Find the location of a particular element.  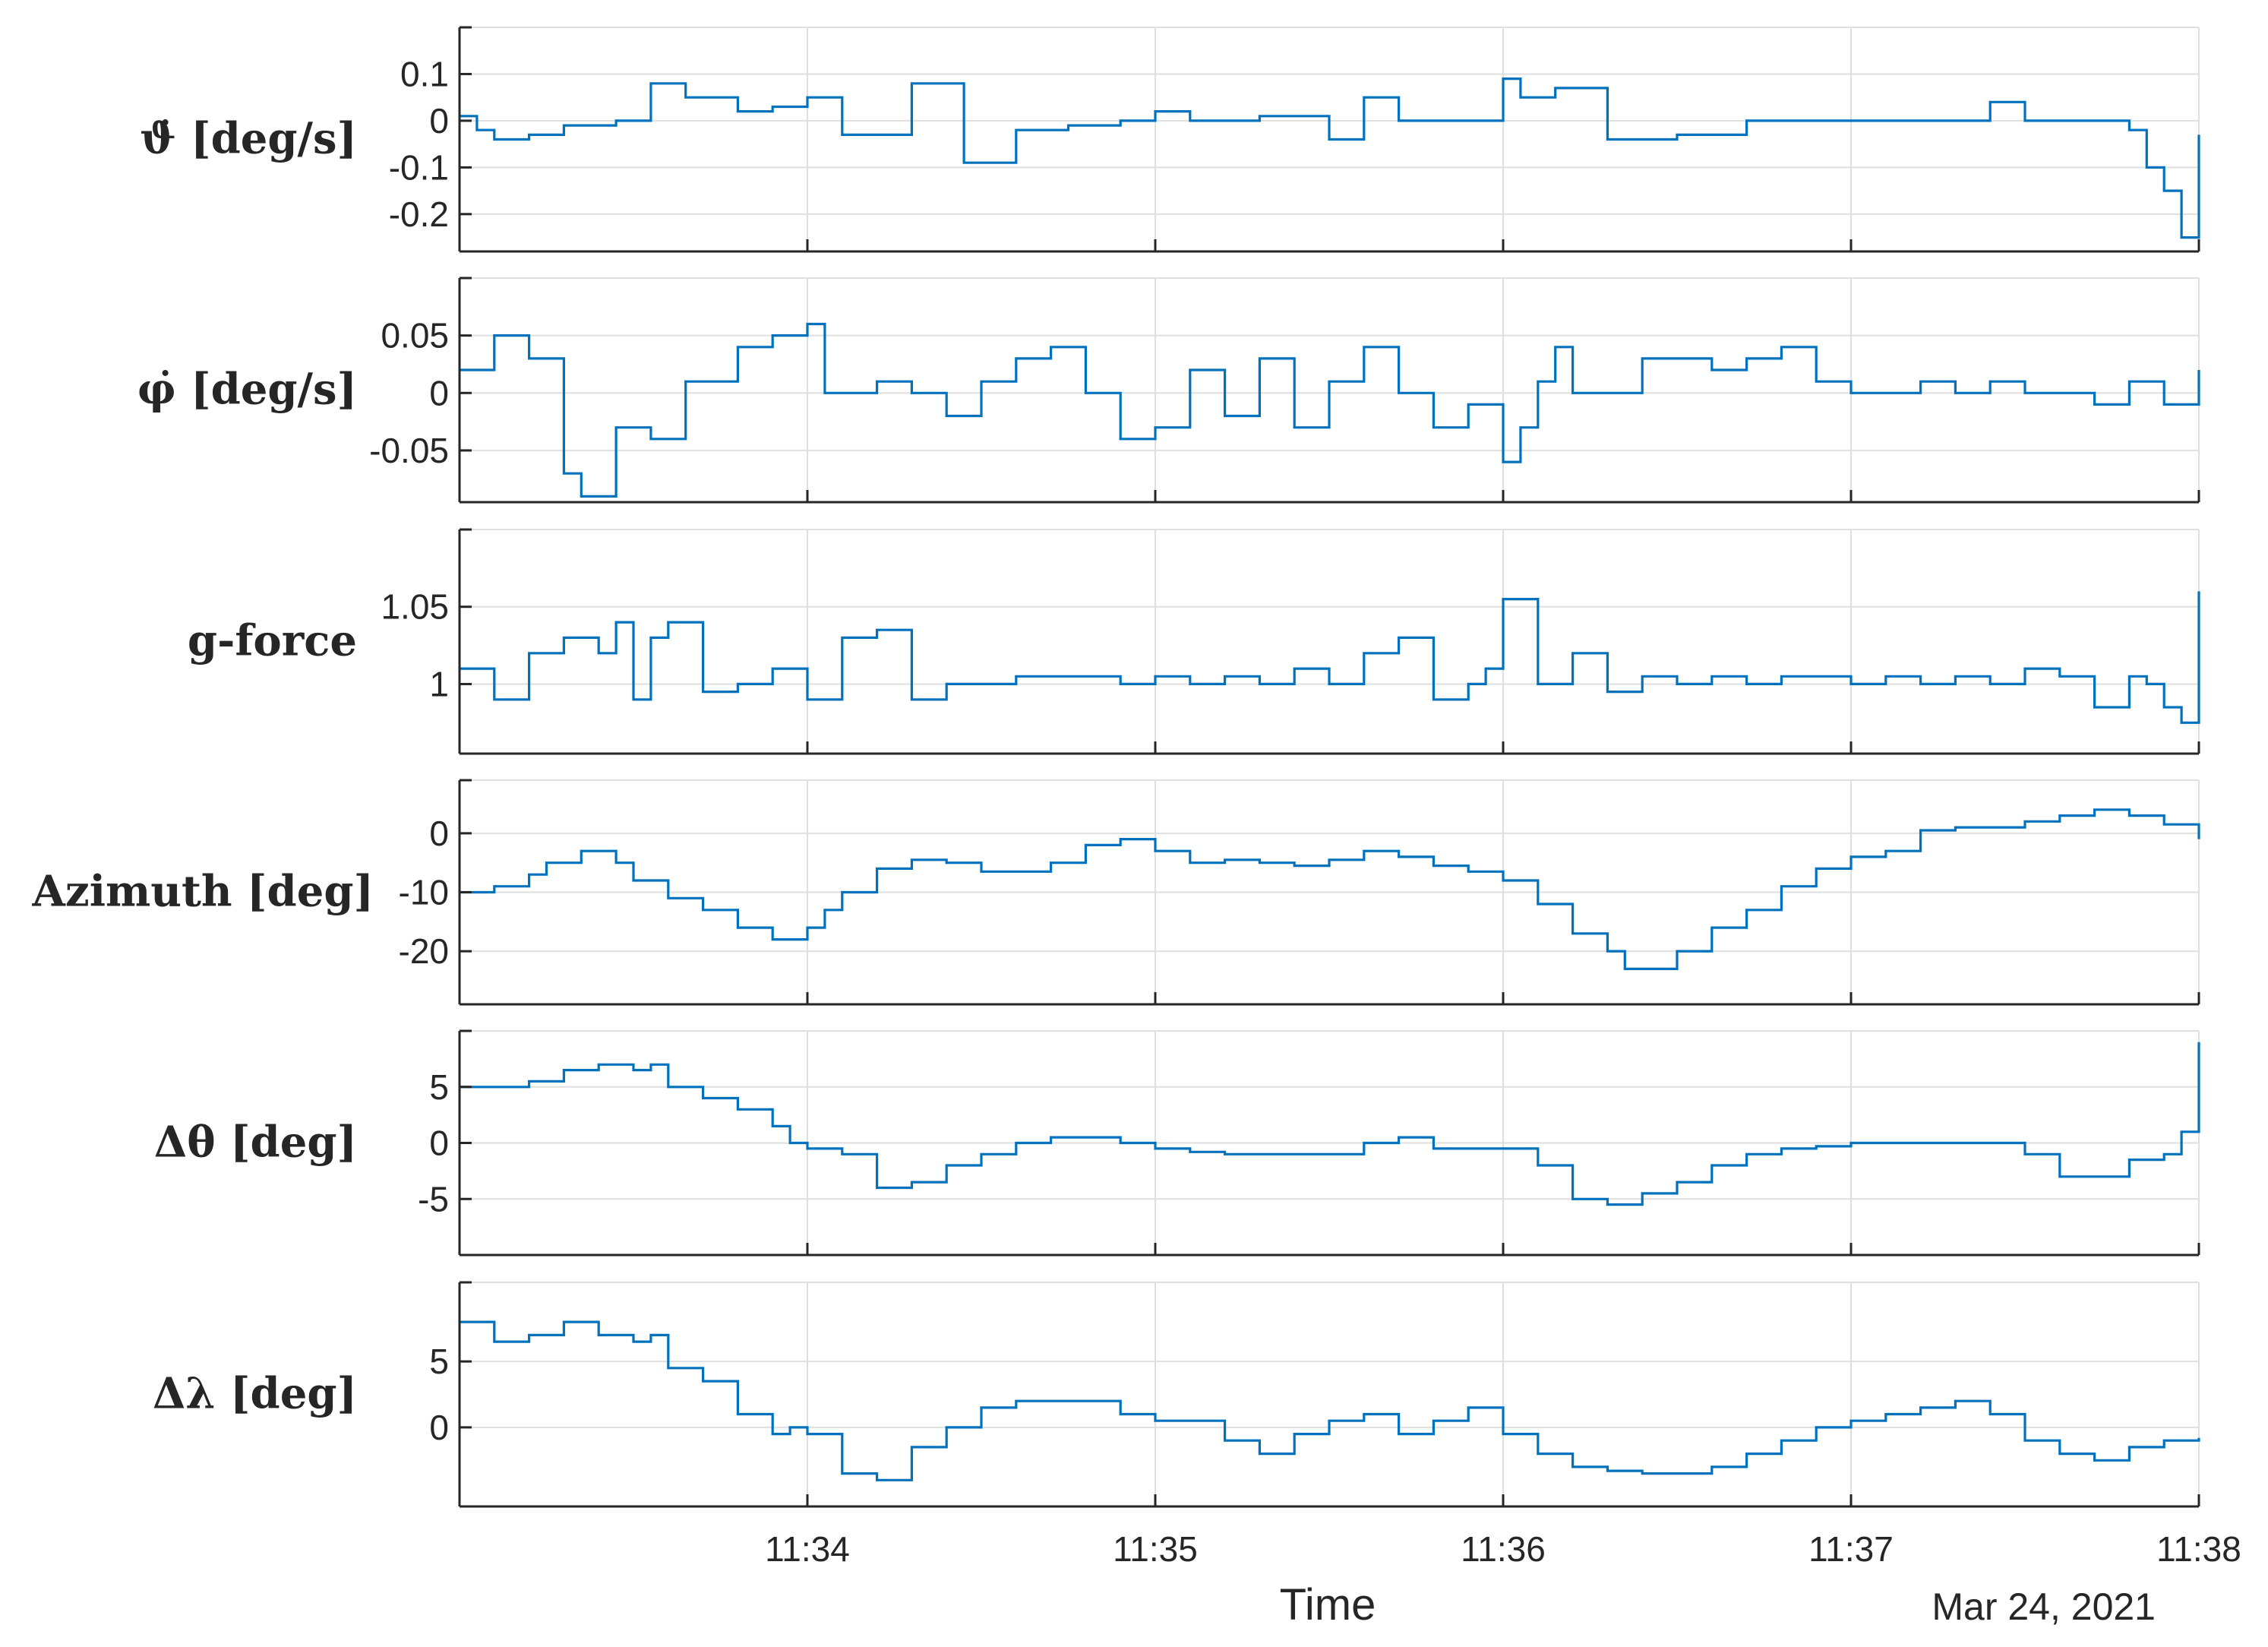

y-axis-label-delta-theta: Δθ [deg] is located at coordinates (255, 1142).